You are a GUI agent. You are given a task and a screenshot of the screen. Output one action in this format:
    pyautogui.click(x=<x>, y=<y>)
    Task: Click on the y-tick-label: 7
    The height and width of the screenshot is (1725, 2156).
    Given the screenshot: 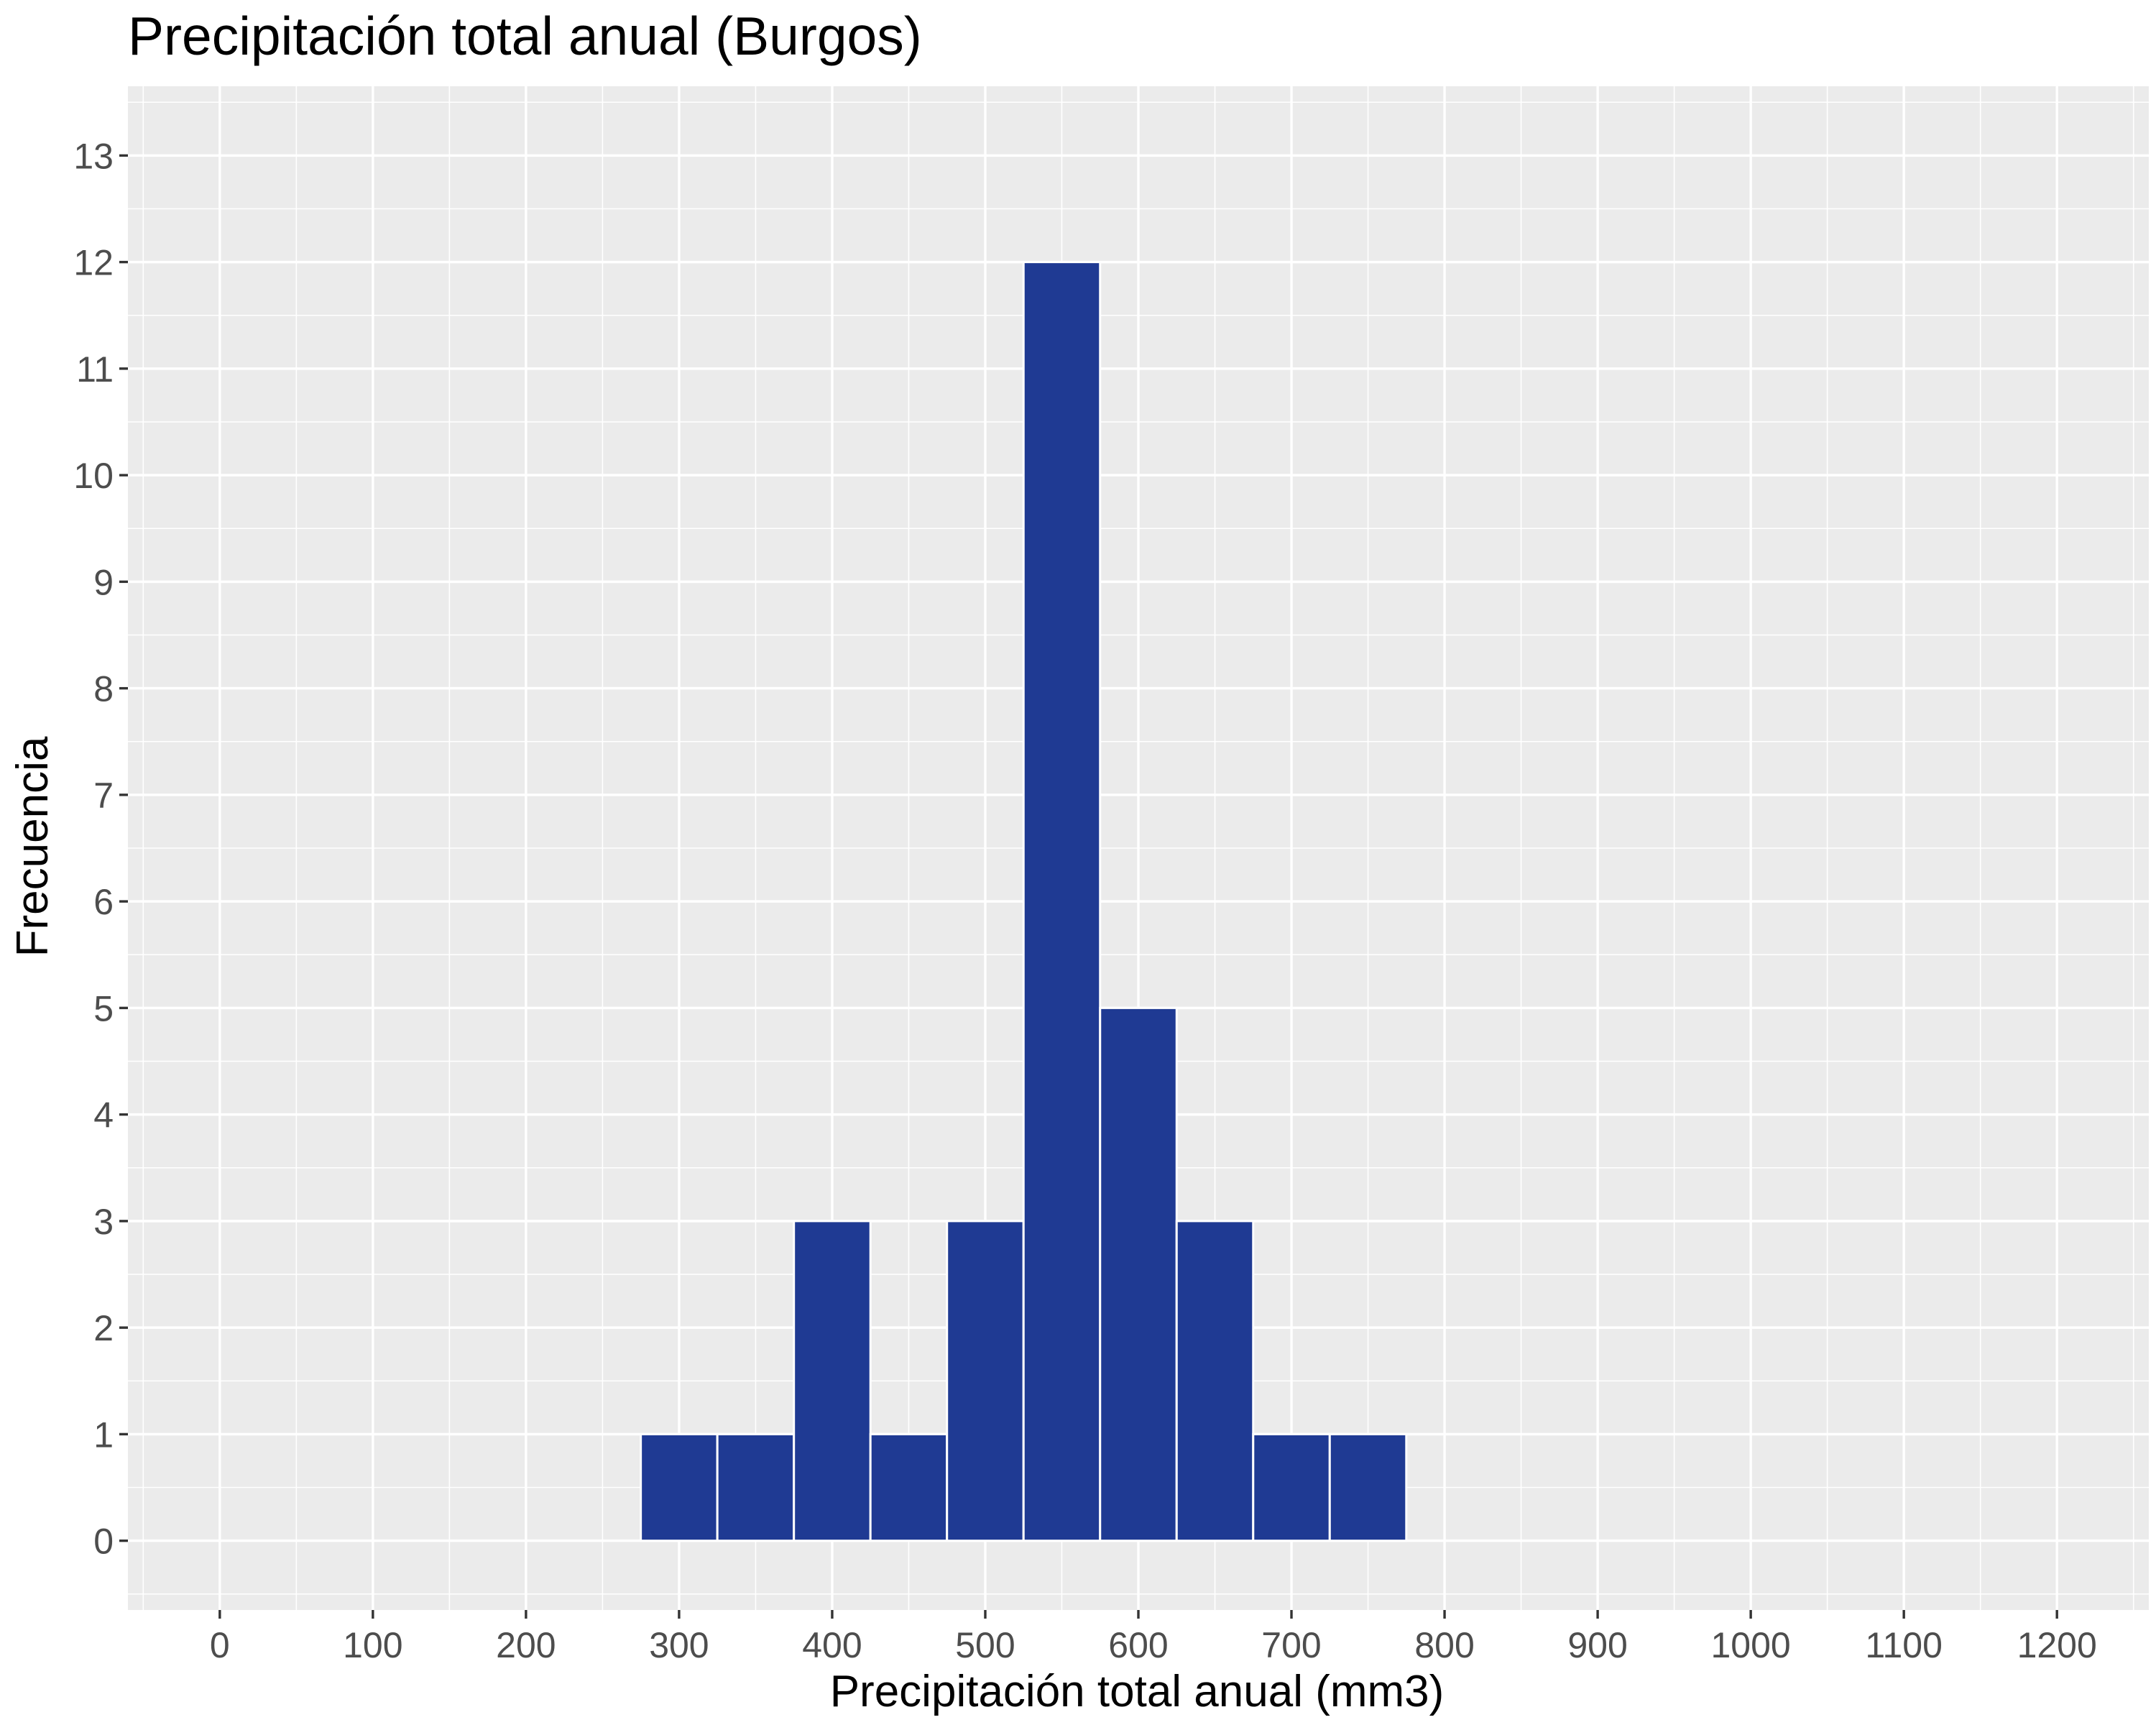 What is the action you would take?
    pyautogui.click(x=103, y=796)
    